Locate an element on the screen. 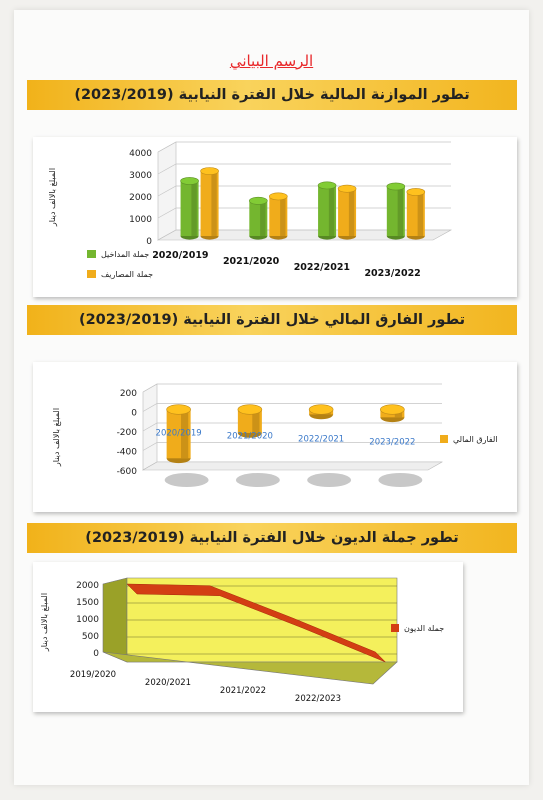 This screenshot has height=800, width=543. chart1-ytick-label: 0 is located at coordinates (149, 242).